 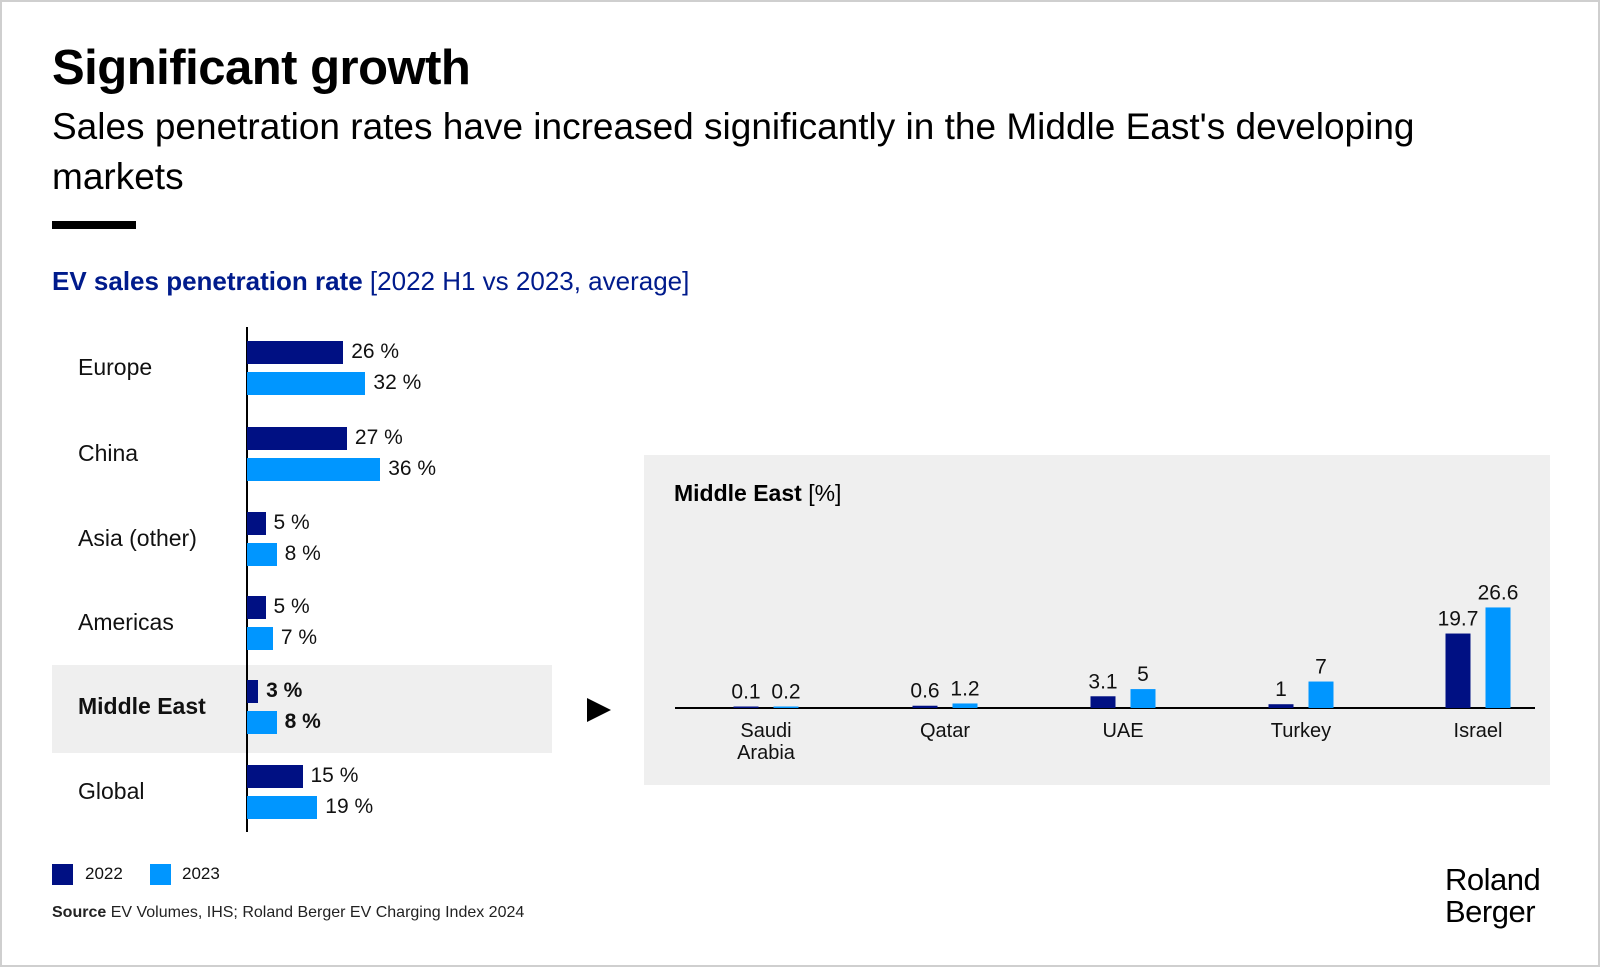 I want to click on region-label: China, so click(x=108, y=453).